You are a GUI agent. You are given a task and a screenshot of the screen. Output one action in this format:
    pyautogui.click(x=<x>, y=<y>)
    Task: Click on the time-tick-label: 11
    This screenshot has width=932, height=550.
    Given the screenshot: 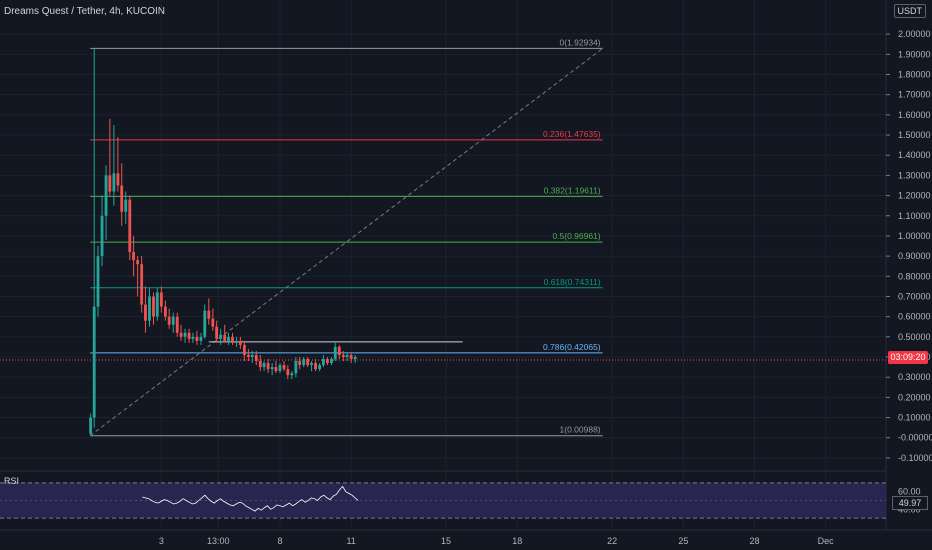 What is the action you would take?
    pyautogui.click(x=350, y=541)
    